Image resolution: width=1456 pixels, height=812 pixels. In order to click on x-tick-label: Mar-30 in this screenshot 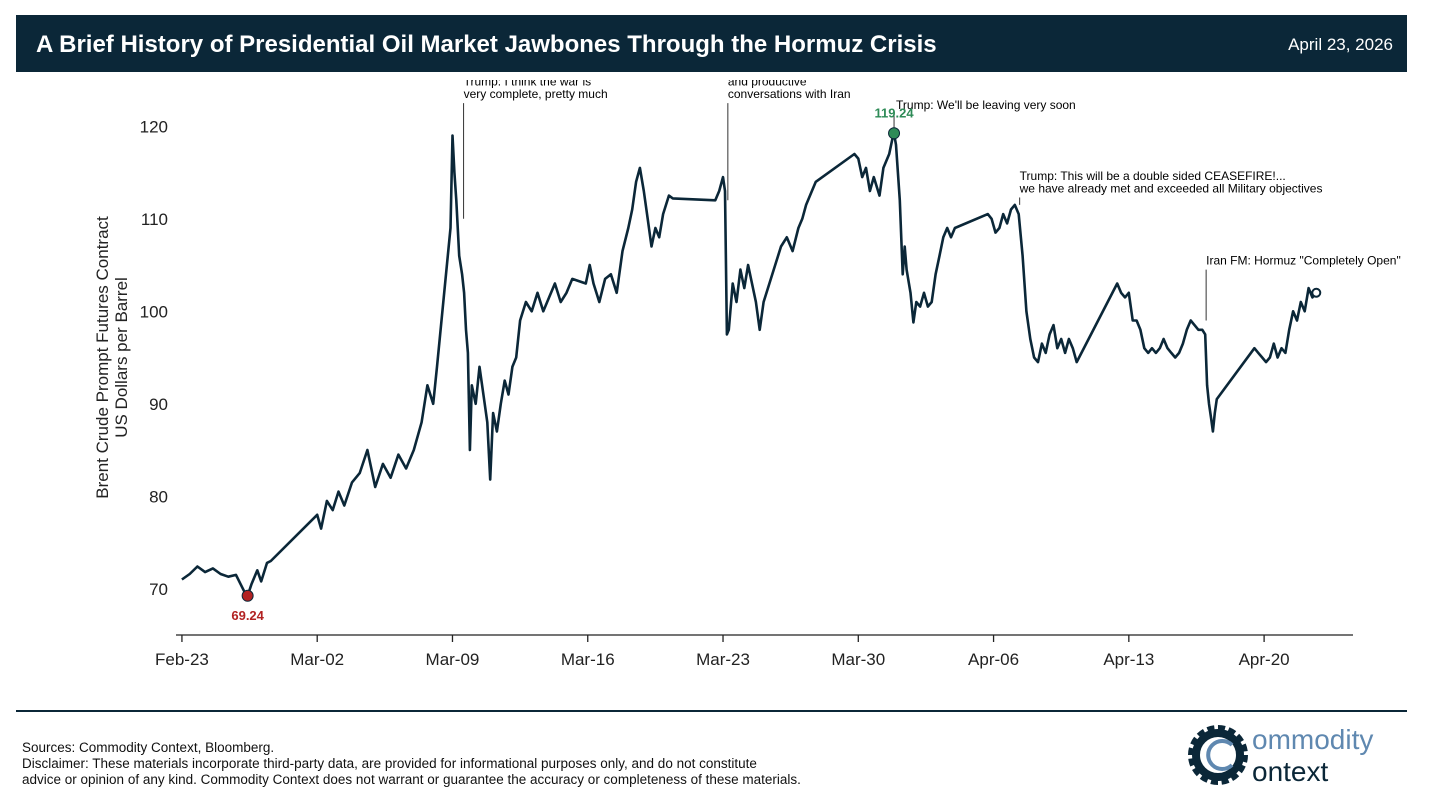, I will do `click(858, 659)`.